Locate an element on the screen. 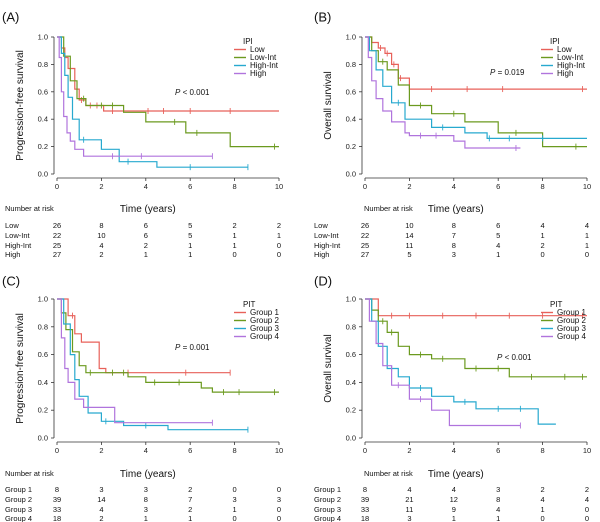 The height and width of the screenshot is (522, 600). p3-legend-entry: Group 1 is located at coordinates (264, 312).